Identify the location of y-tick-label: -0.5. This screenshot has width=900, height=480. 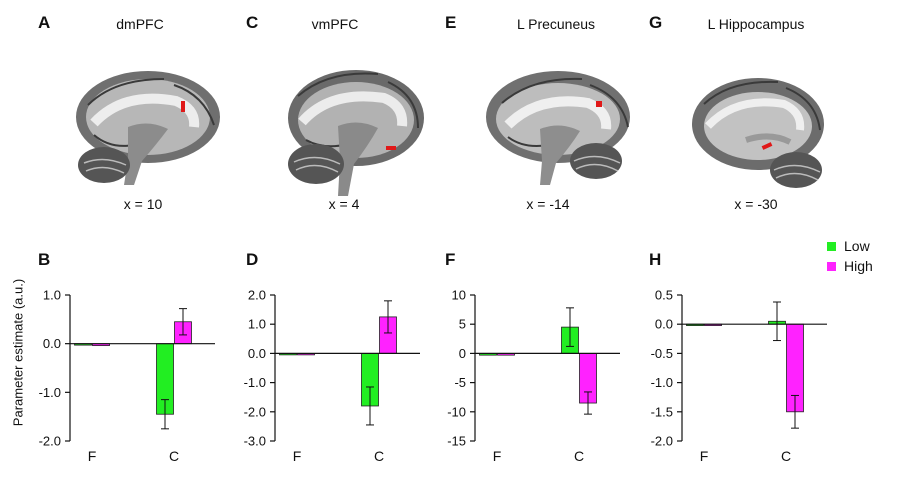
(662, 353).